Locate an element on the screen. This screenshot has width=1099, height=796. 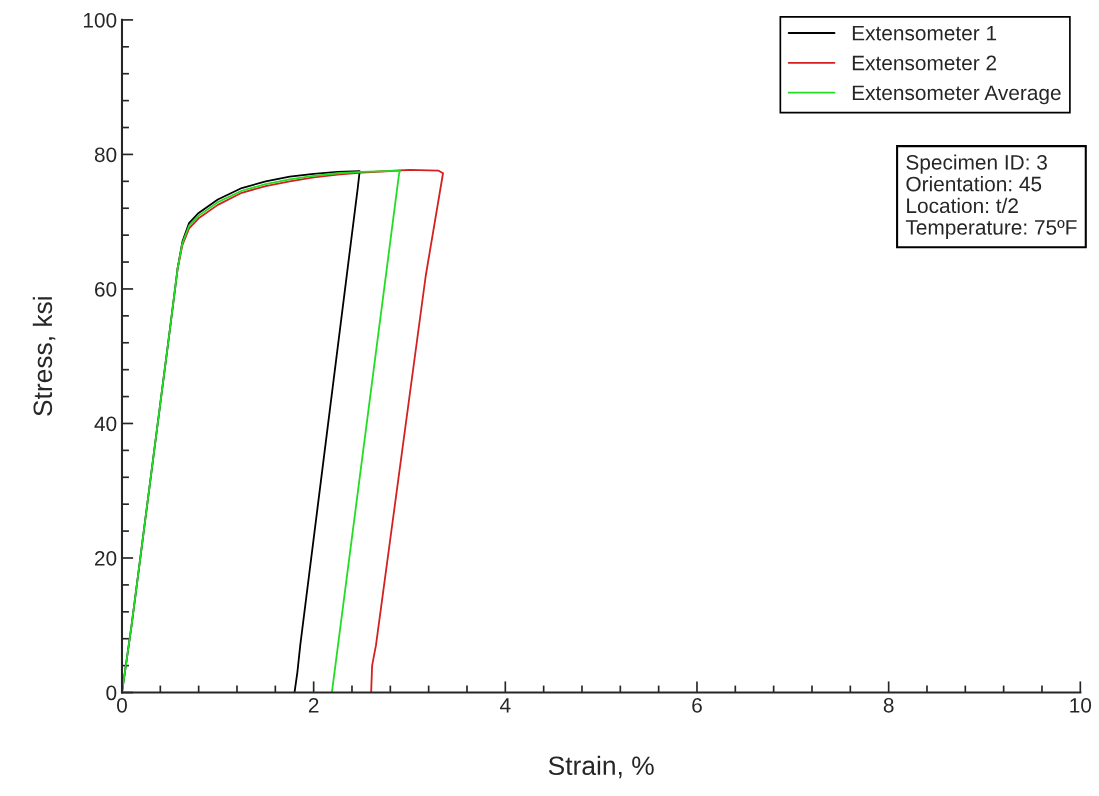
y-tick-label: 80 is located at coordinates (105, 155).